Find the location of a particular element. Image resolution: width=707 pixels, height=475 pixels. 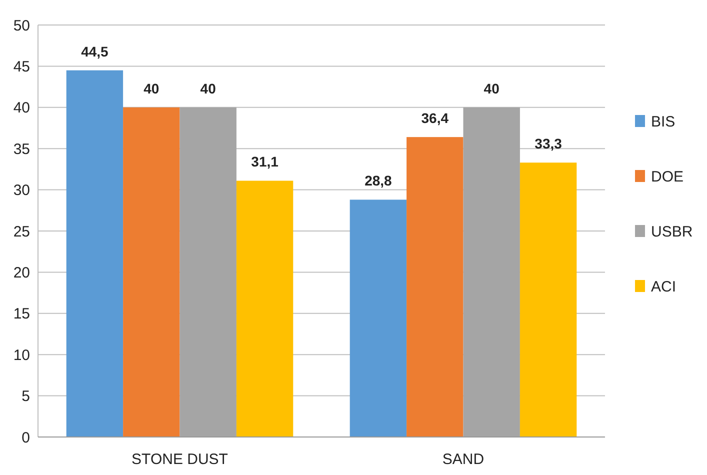

data-label: 31,1 is located at coordinates (265, 162).